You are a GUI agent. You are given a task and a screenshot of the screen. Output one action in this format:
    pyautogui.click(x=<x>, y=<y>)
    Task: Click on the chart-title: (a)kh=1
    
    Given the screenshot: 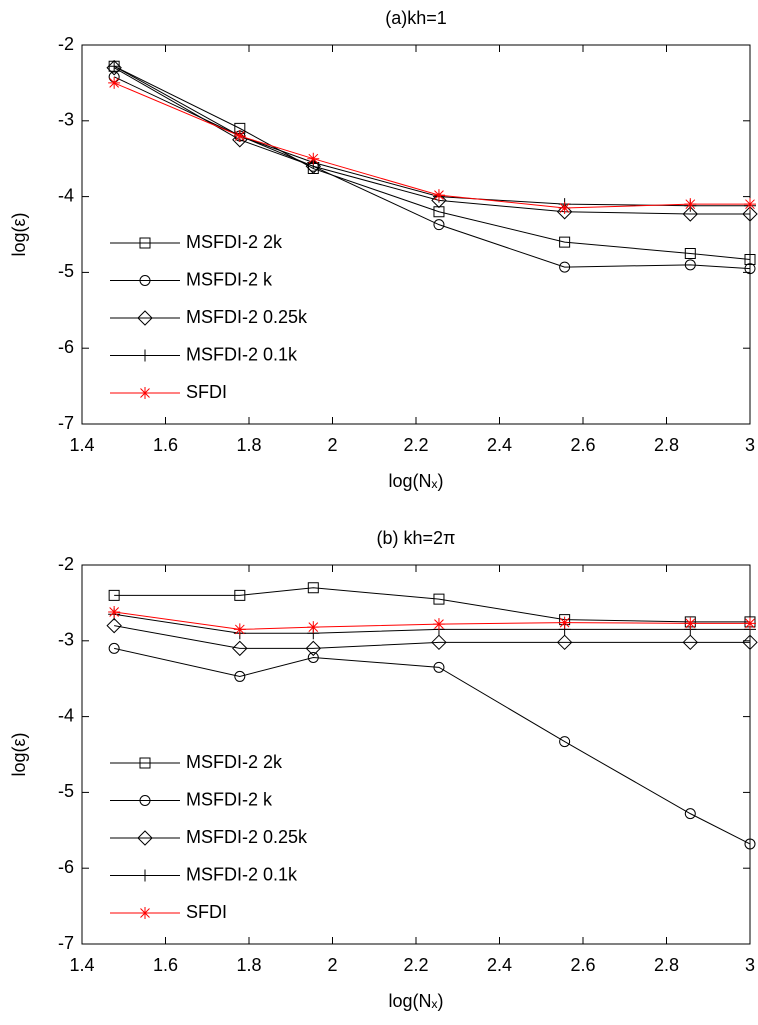 What is the action you would take?
    pyautogui.click(x=416, y=18)
    